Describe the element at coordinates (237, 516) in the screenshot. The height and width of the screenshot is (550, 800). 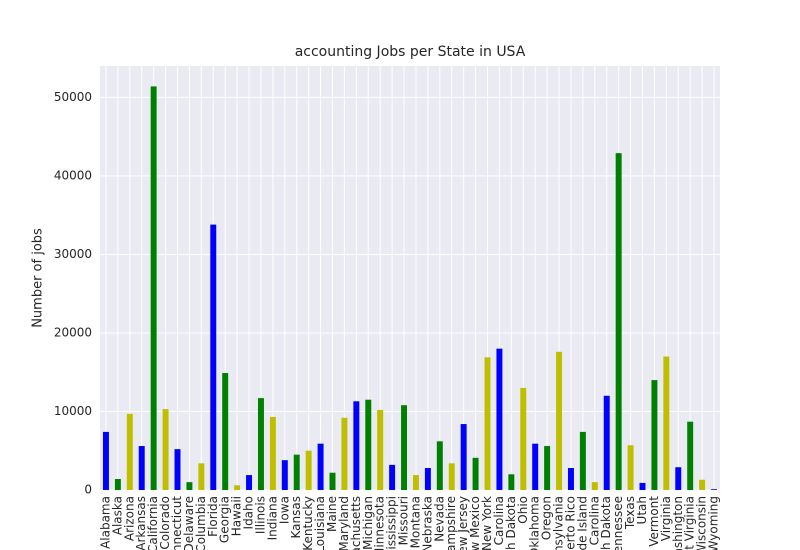
I see `x-tick-label: Hawaii` at that location.